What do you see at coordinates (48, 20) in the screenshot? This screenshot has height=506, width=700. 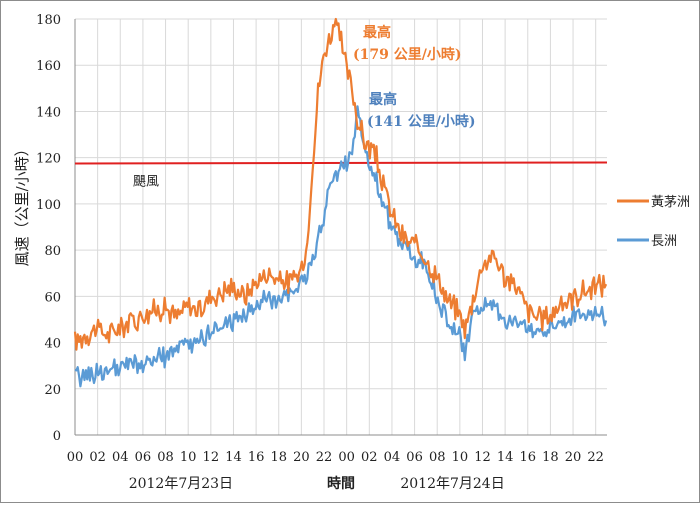 I see `y-tick-label: 180` at bounding box center [48, 20].